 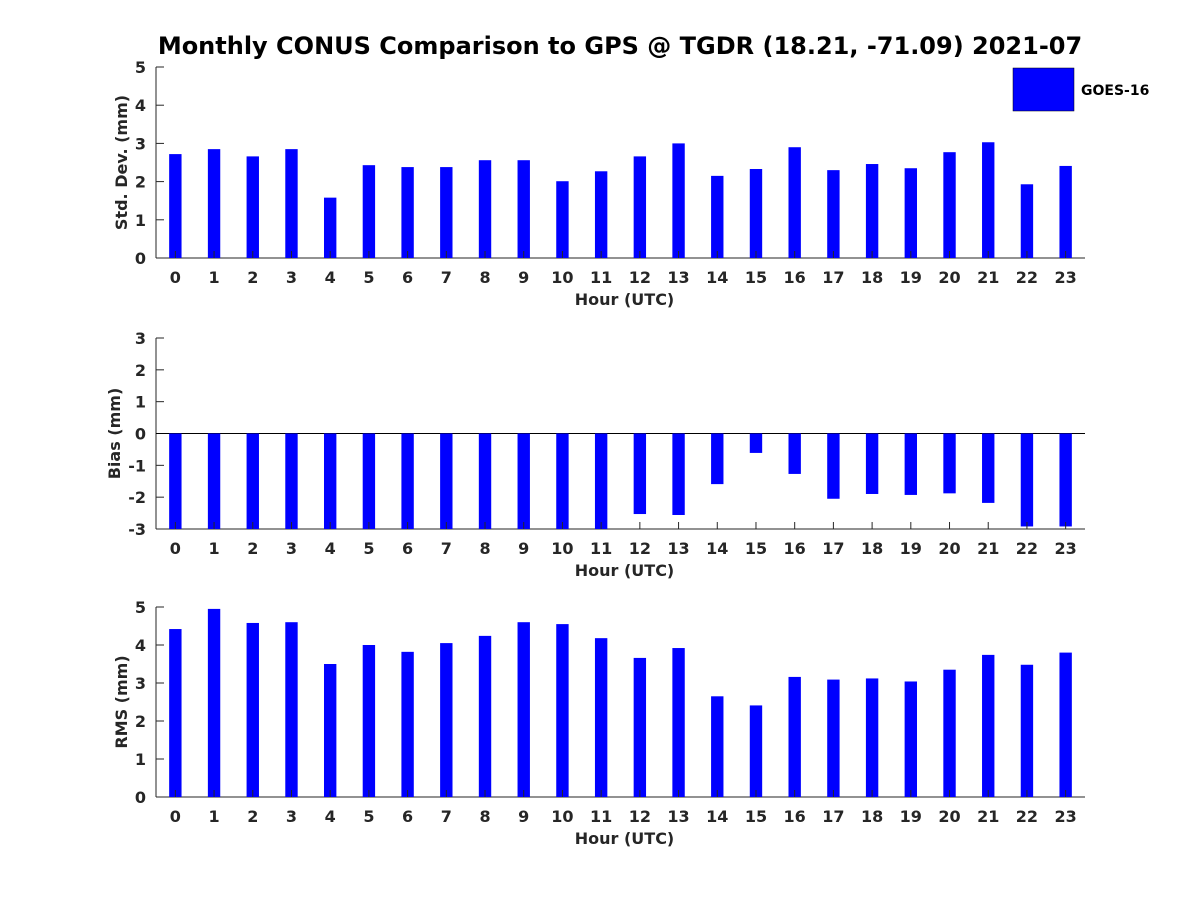 I want to click on std-dev-x-tick-label: 14, so click(x=717, y=277).